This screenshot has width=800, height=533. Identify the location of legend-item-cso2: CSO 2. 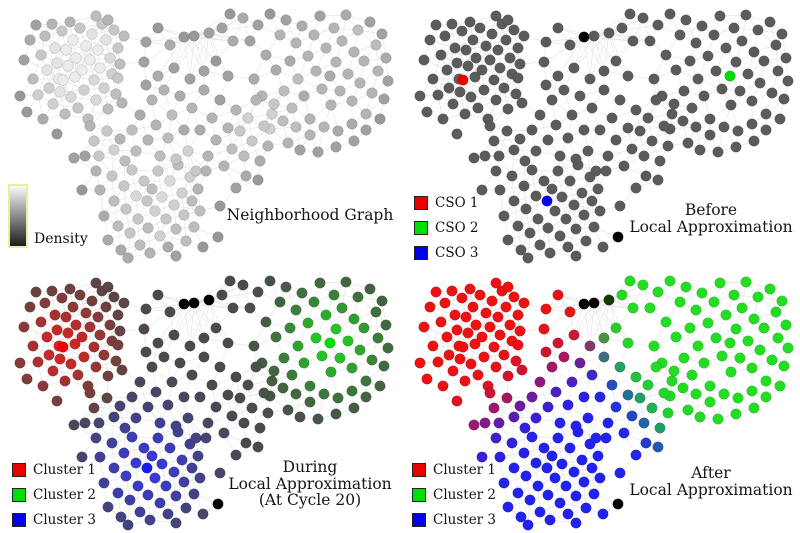
(446, 228).